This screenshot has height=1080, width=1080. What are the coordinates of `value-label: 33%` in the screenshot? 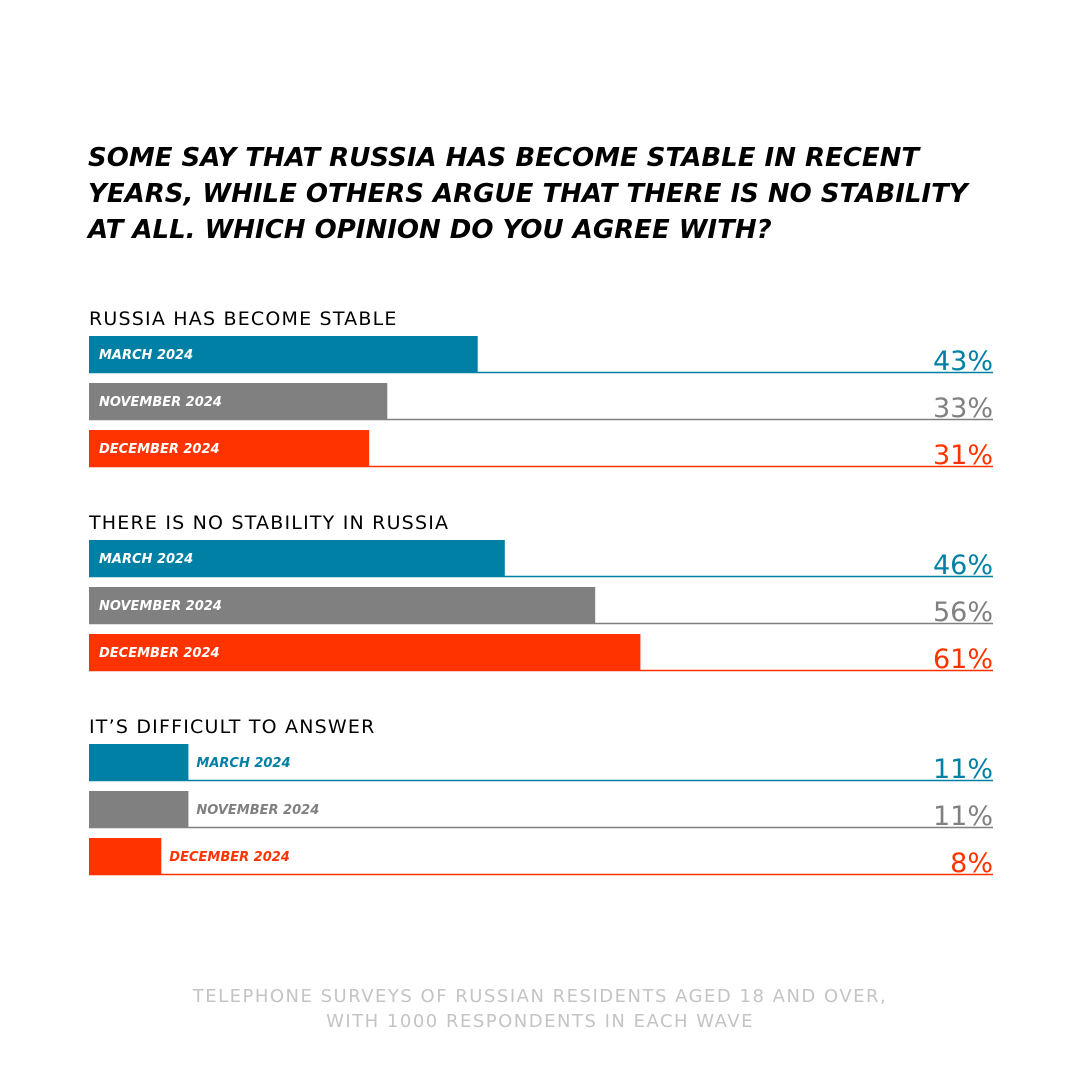 It's located at (963, 408).